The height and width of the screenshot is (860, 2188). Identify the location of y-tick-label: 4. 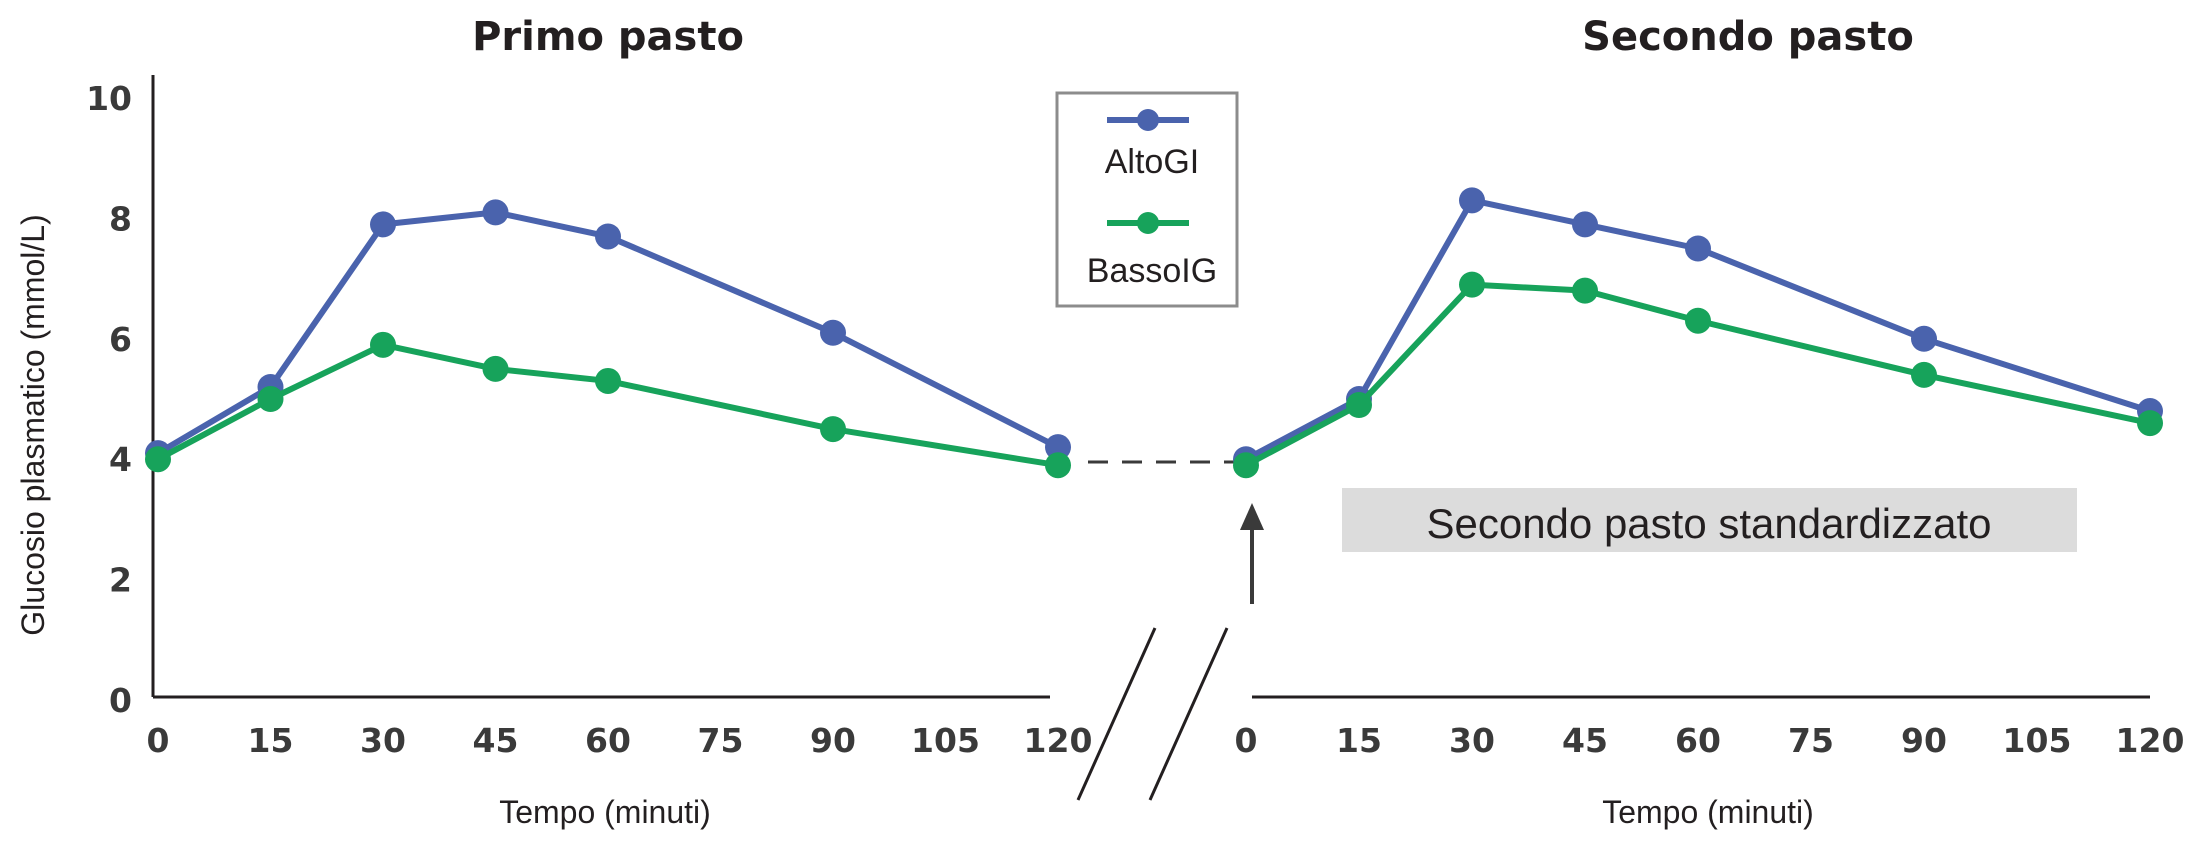
(120, 459).